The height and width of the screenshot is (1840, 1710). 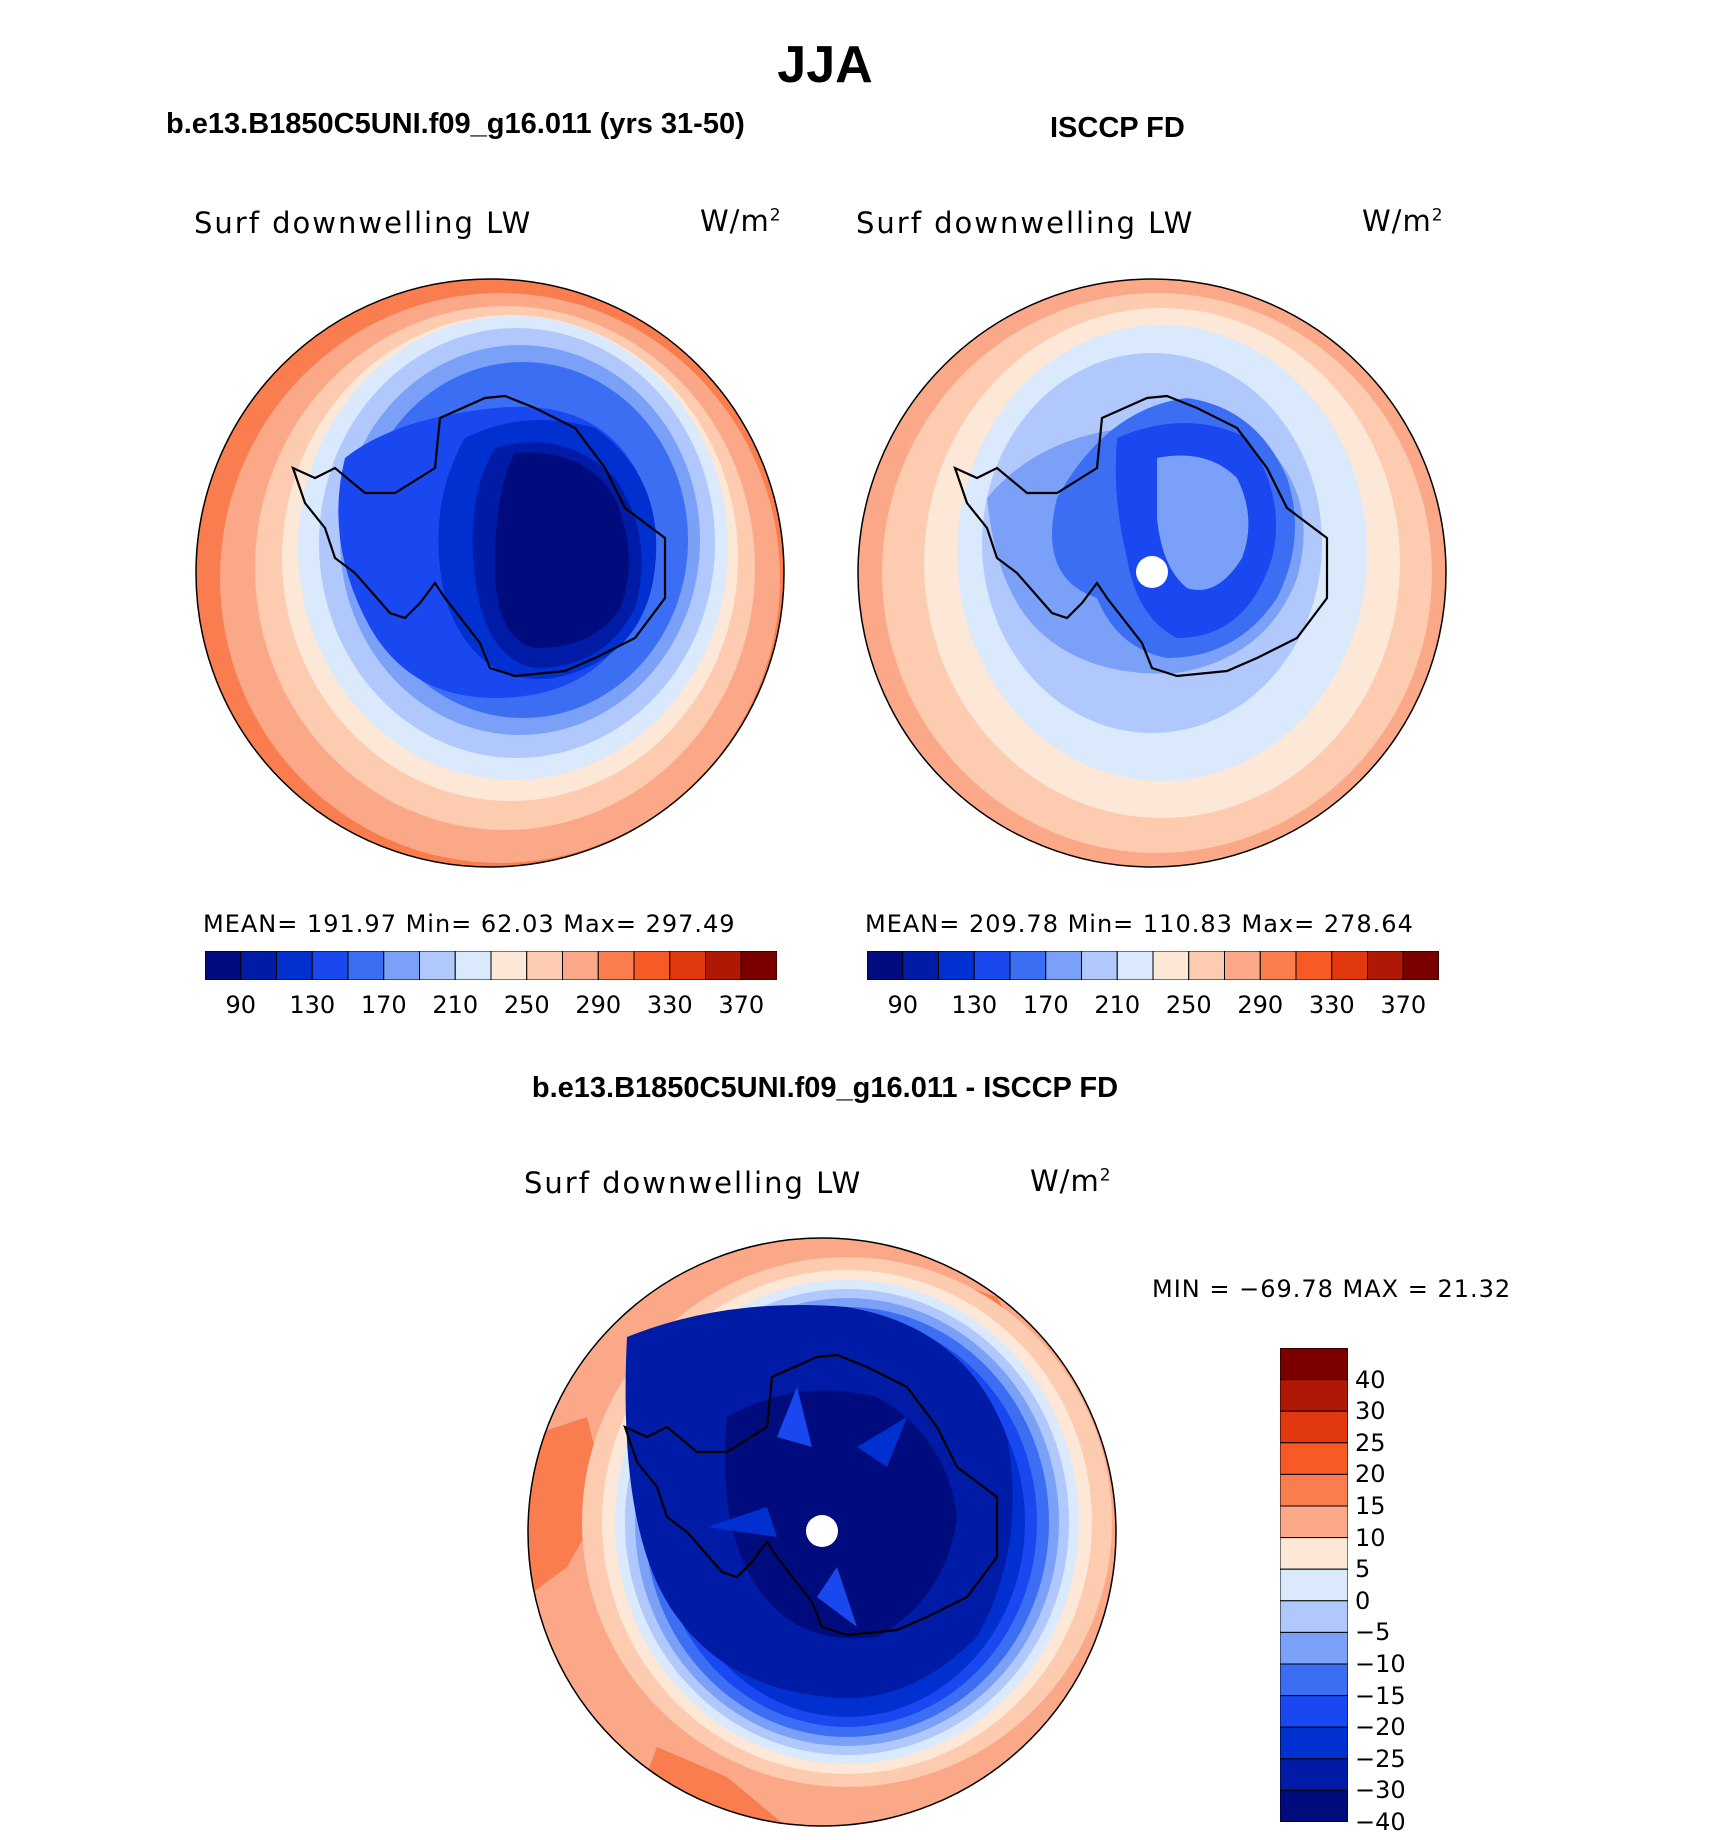 What do you see at coordinates (455, 124) in the screenshot?
I see `left-panel-case-title: b.e13.B1850C5UNI.f09_g16.011 (yrs 31-50)` at bounding box center [455, 124].